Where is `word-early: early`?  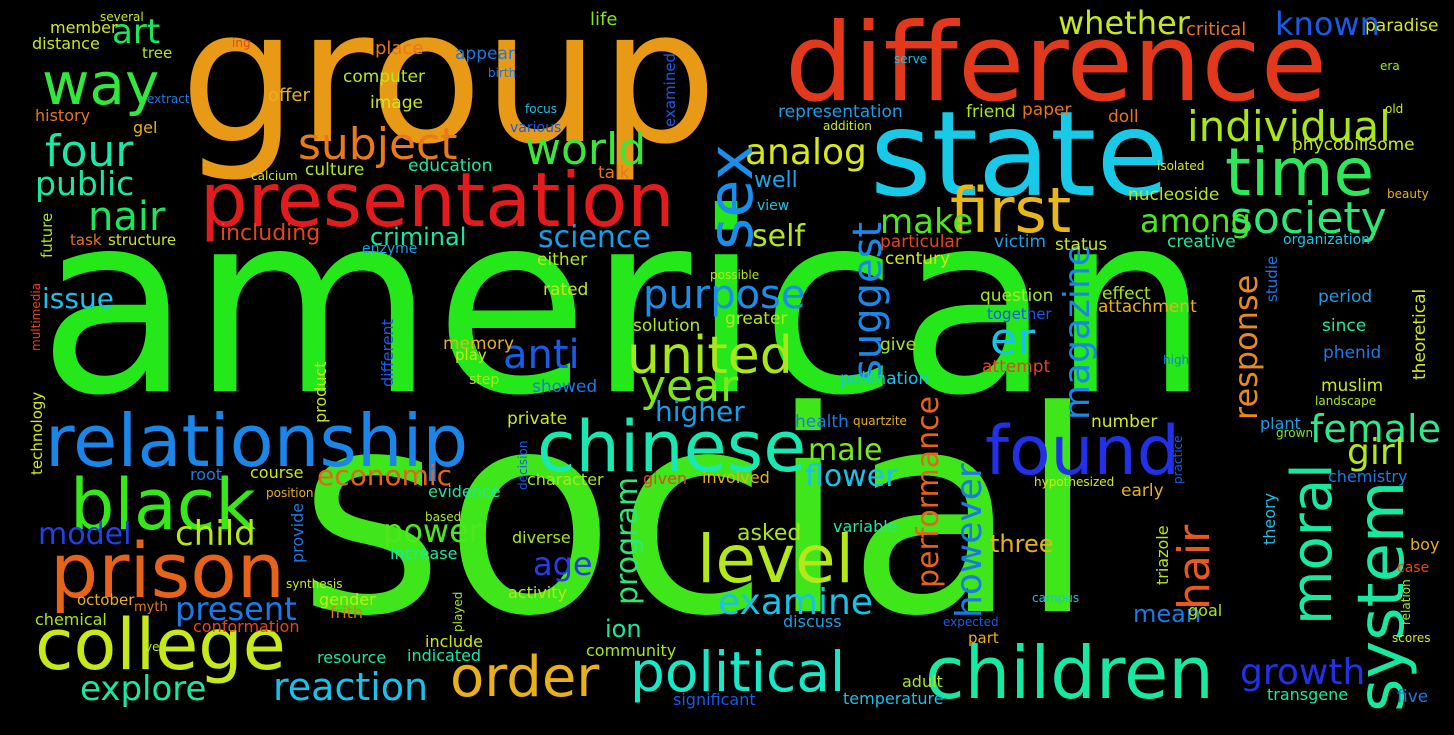
word-early: early is located at coordinates (1142, 491).